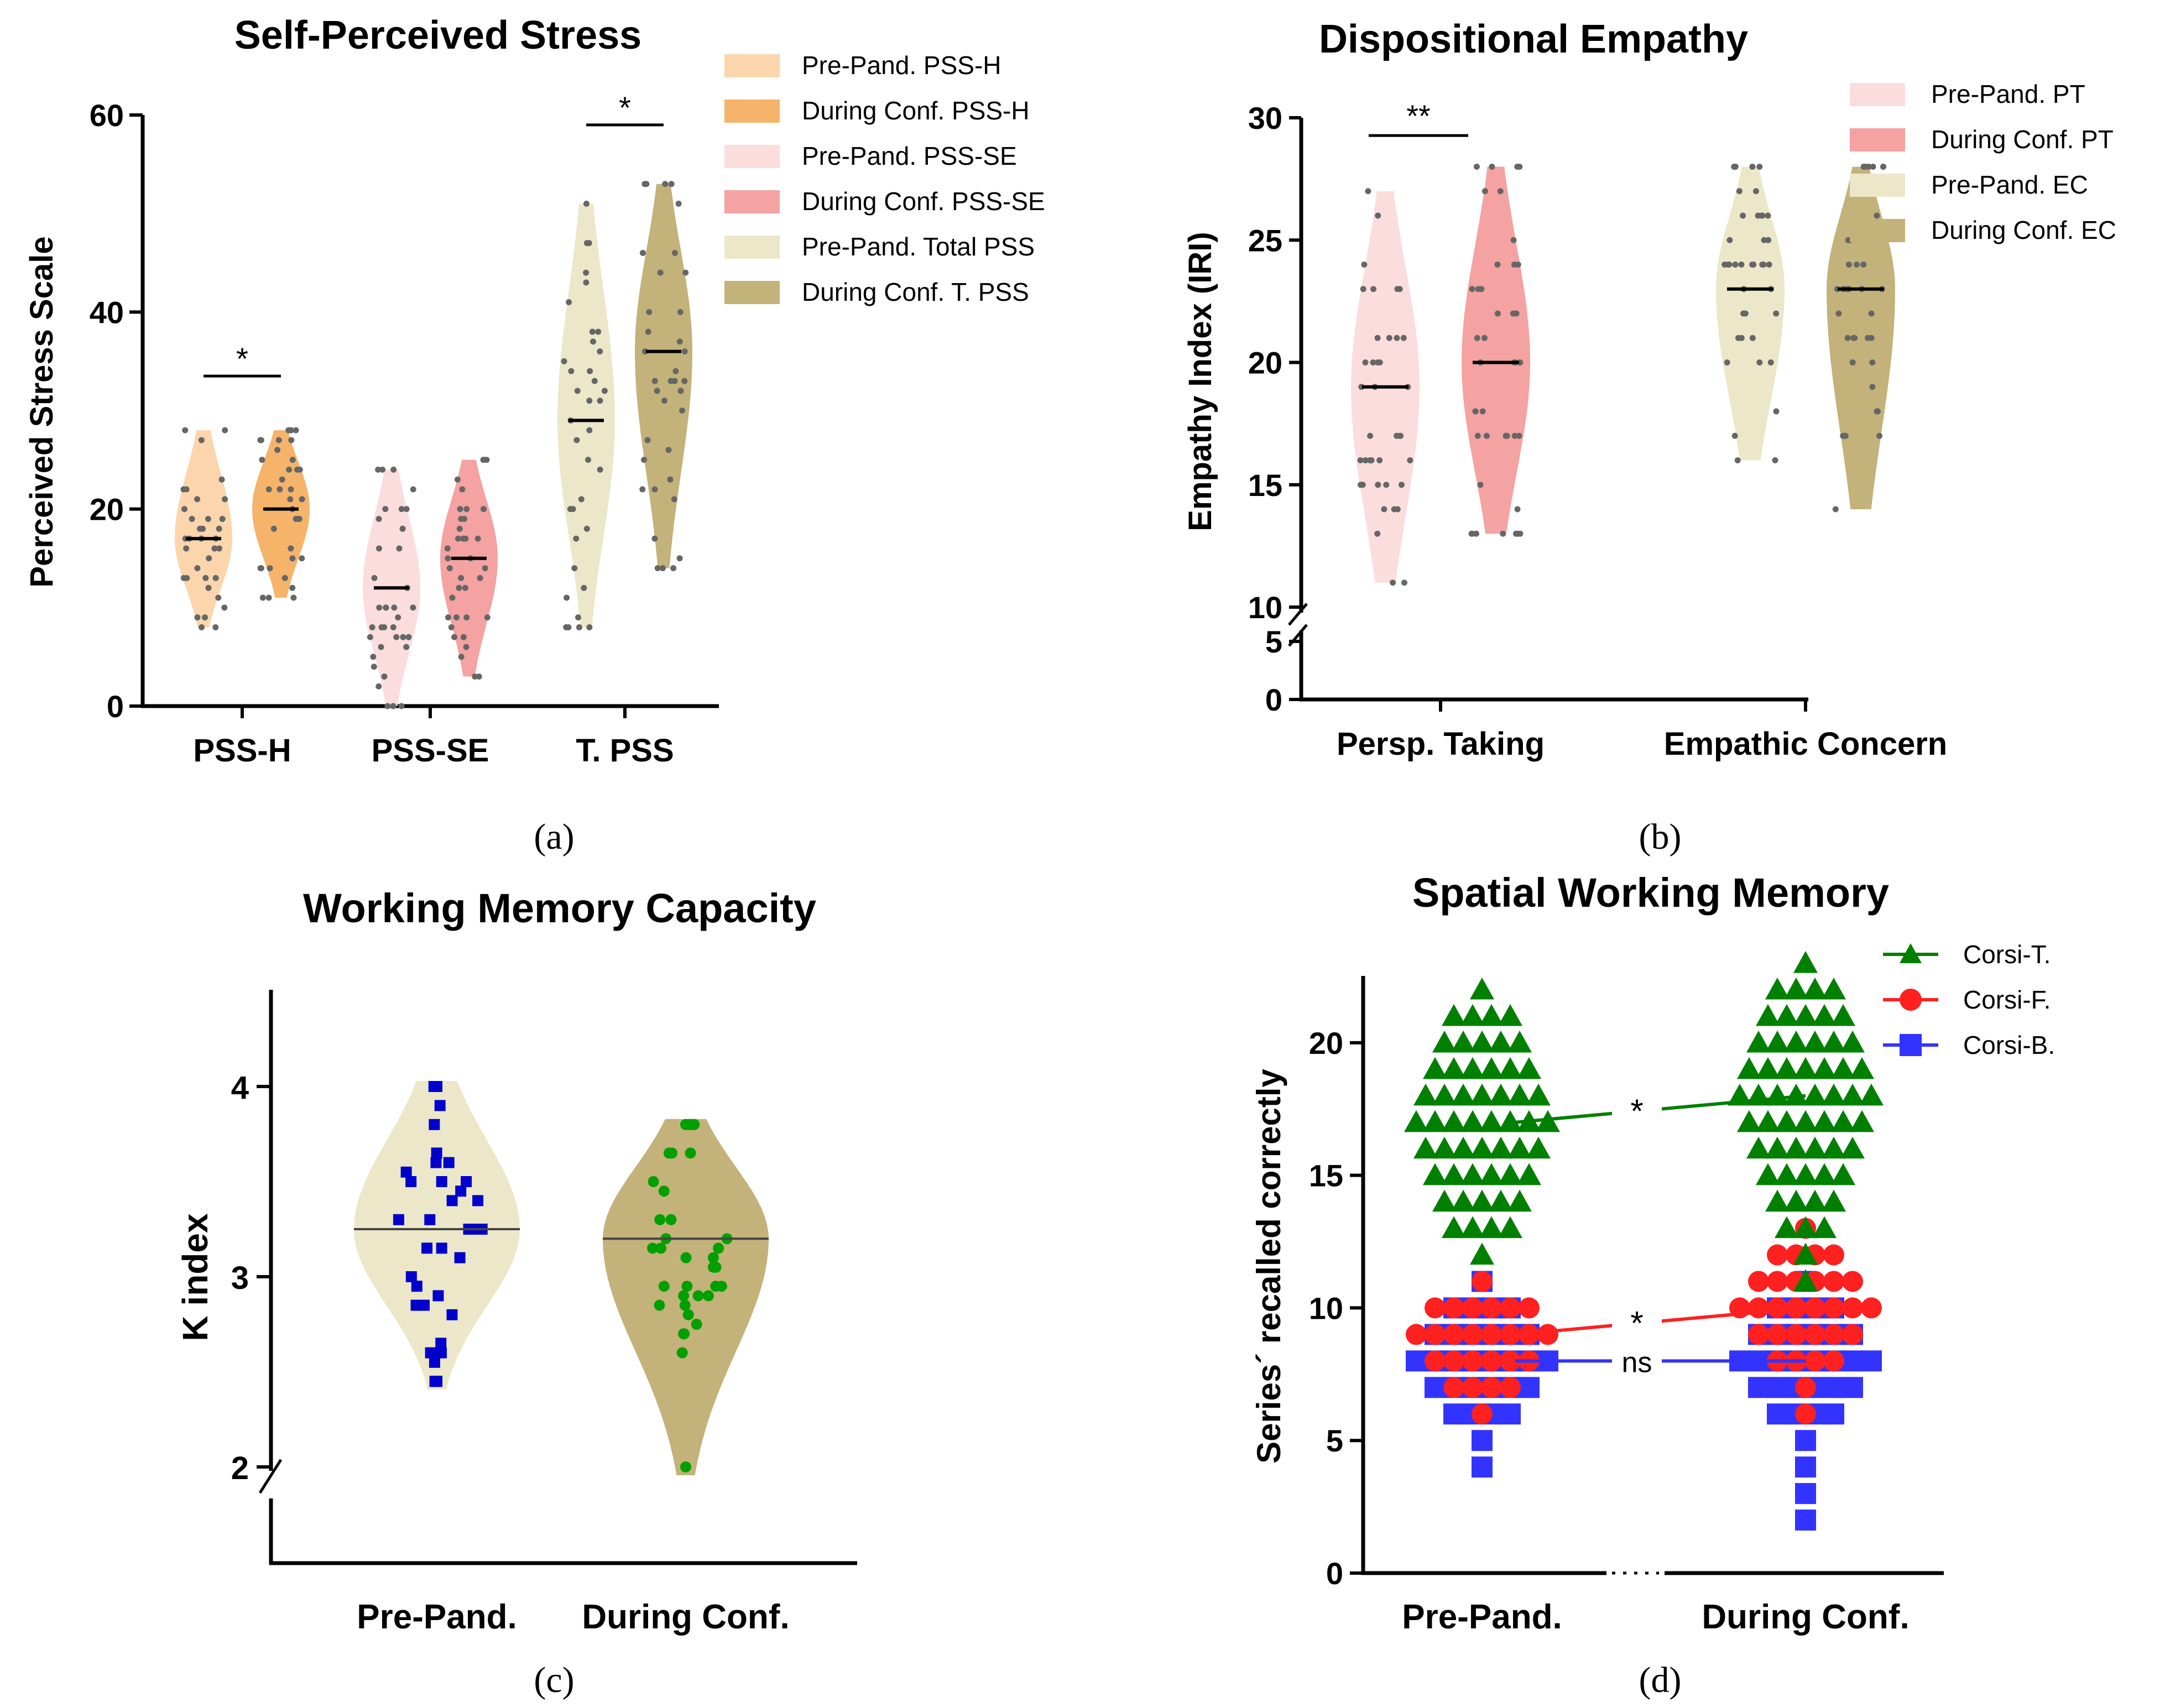 The image size is (2165, 1708). What do you see at coordinates (1660, 1680) in the screenshot?
I see `caption-d: (d)` at bounding box center [1660, 1680].